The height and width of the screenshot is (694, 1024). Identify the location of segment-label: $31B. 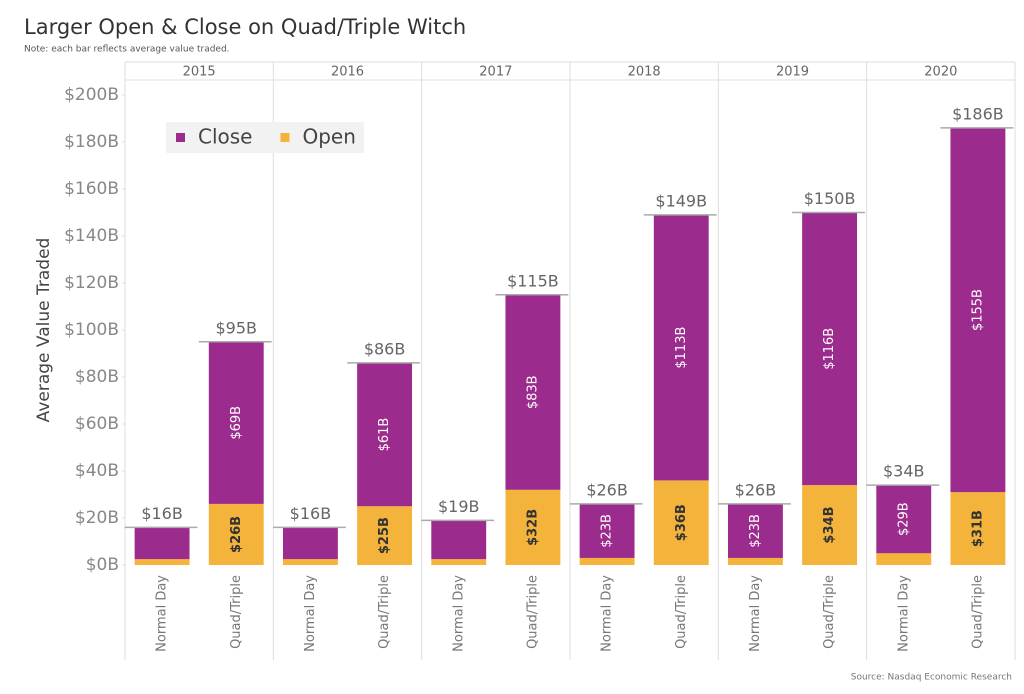
(977, 528).